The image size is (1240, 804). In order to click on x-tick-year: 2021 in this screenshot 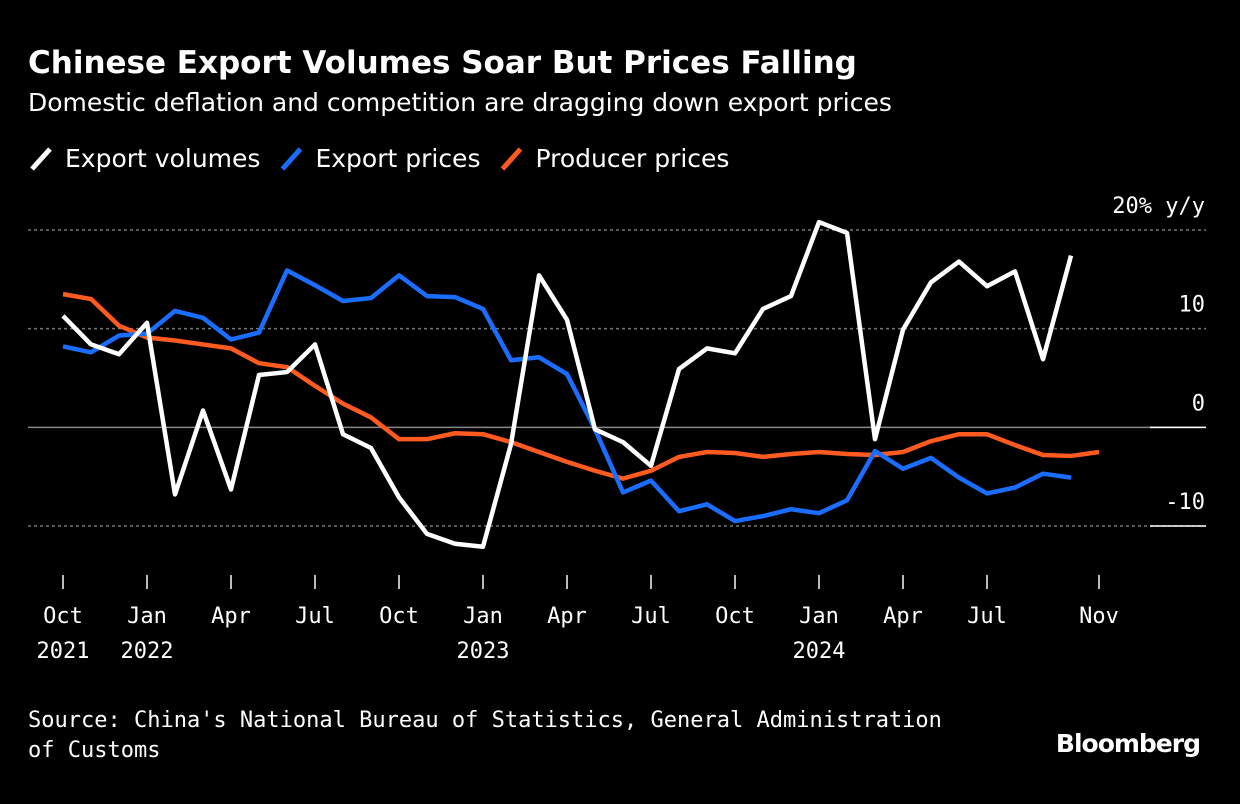, I will do `click(63, 651)`.